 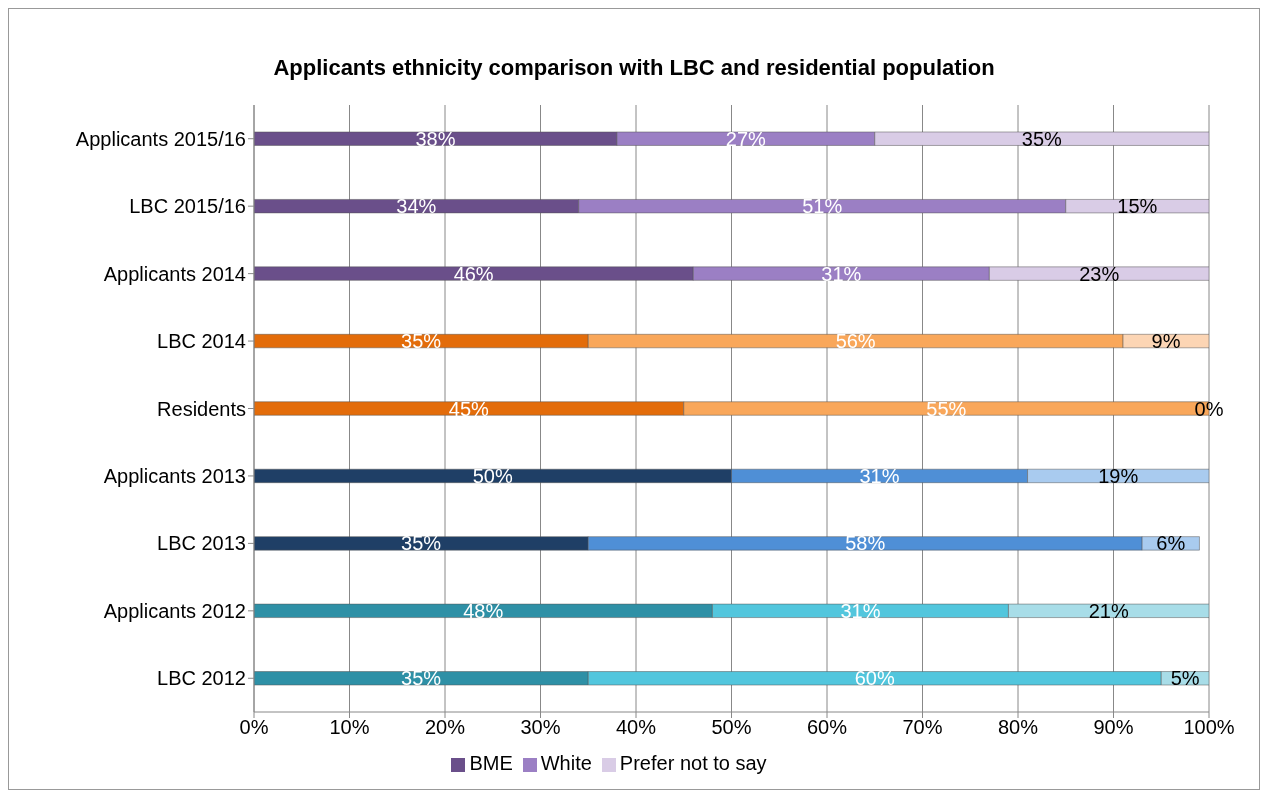 I want to click on data-label: 56%, so click(x=855, y=341).